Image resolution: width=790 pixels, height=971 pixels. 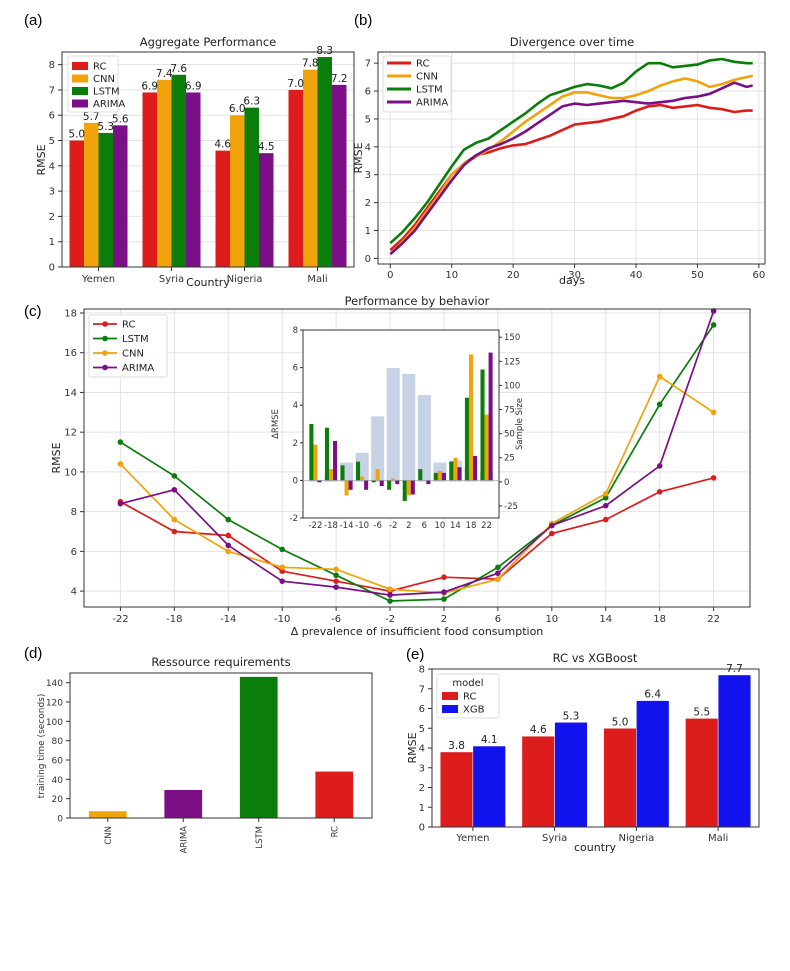 I want to click on x-tick-label: -6, so click(x=336, y=619).